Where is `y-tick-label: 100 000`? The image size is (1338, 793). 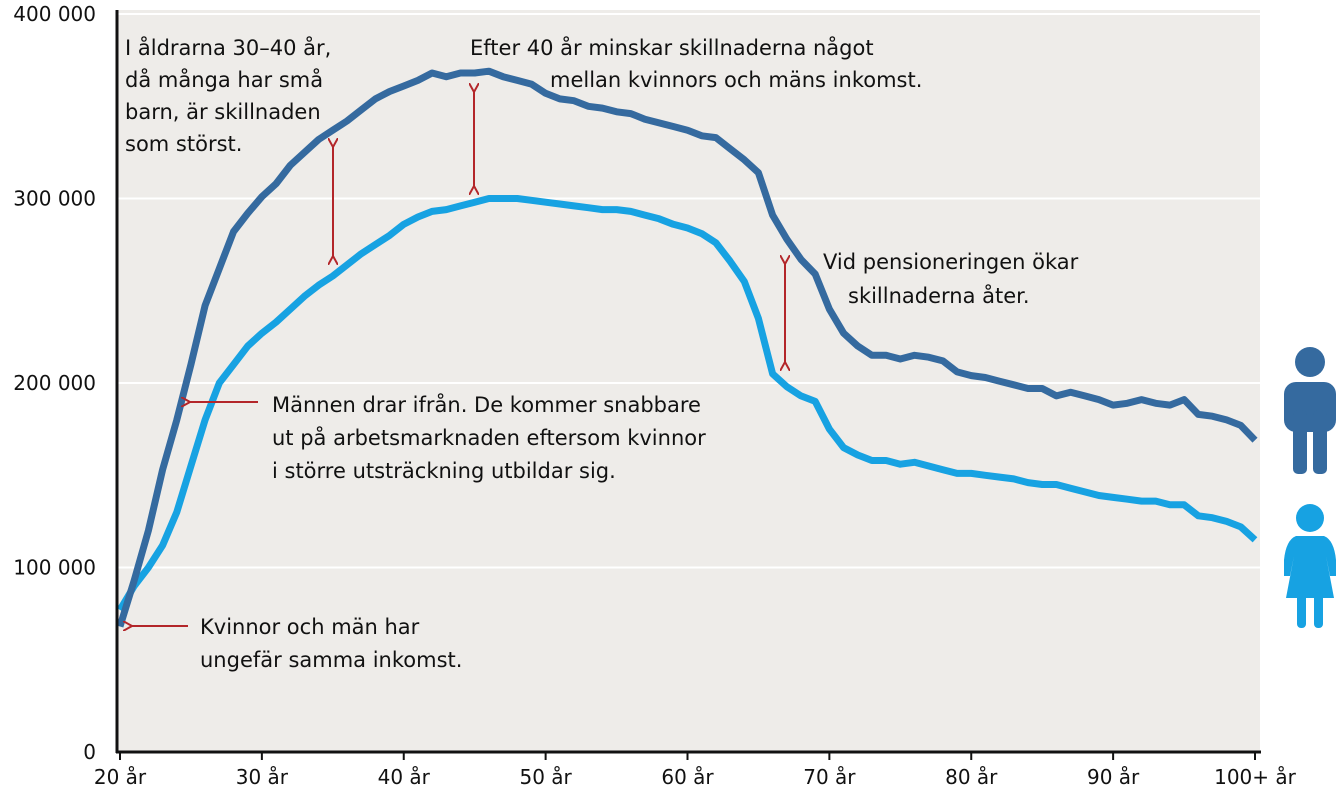 y-tick-label: 100 000 is located at coordinates (54, 568).